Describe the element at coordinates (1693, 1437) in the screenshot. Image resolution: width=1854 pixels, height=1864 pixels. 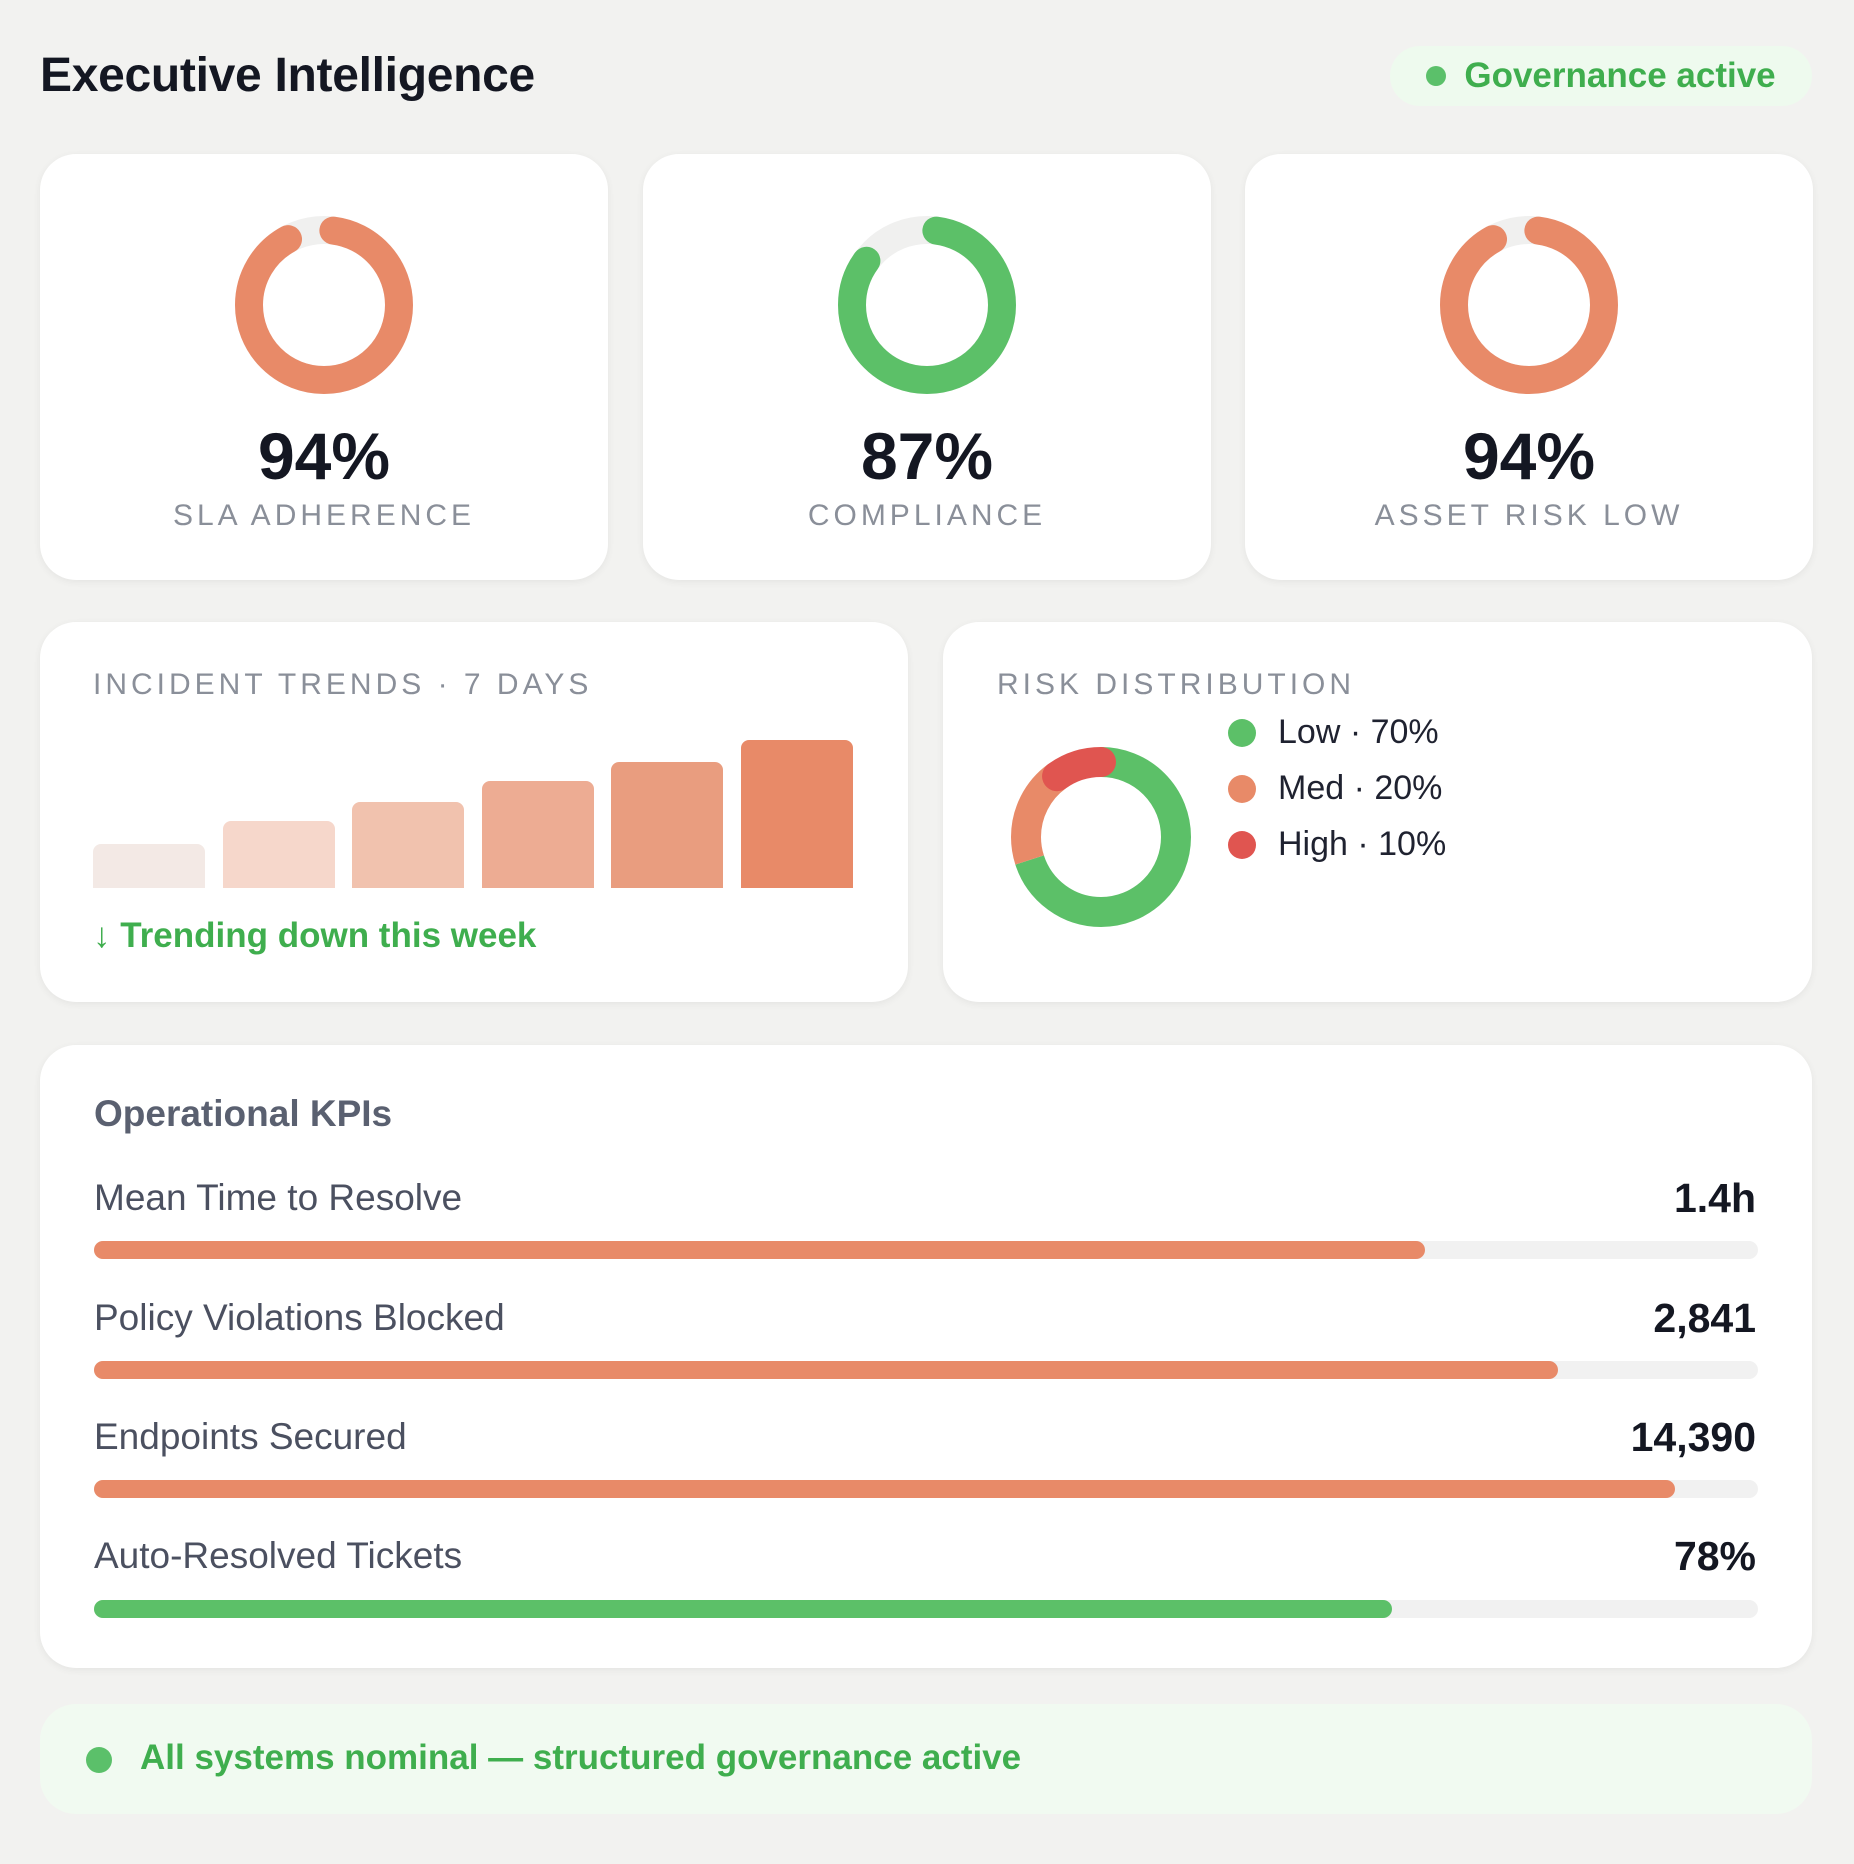
I see `kpi-value: 14,390` at that location.